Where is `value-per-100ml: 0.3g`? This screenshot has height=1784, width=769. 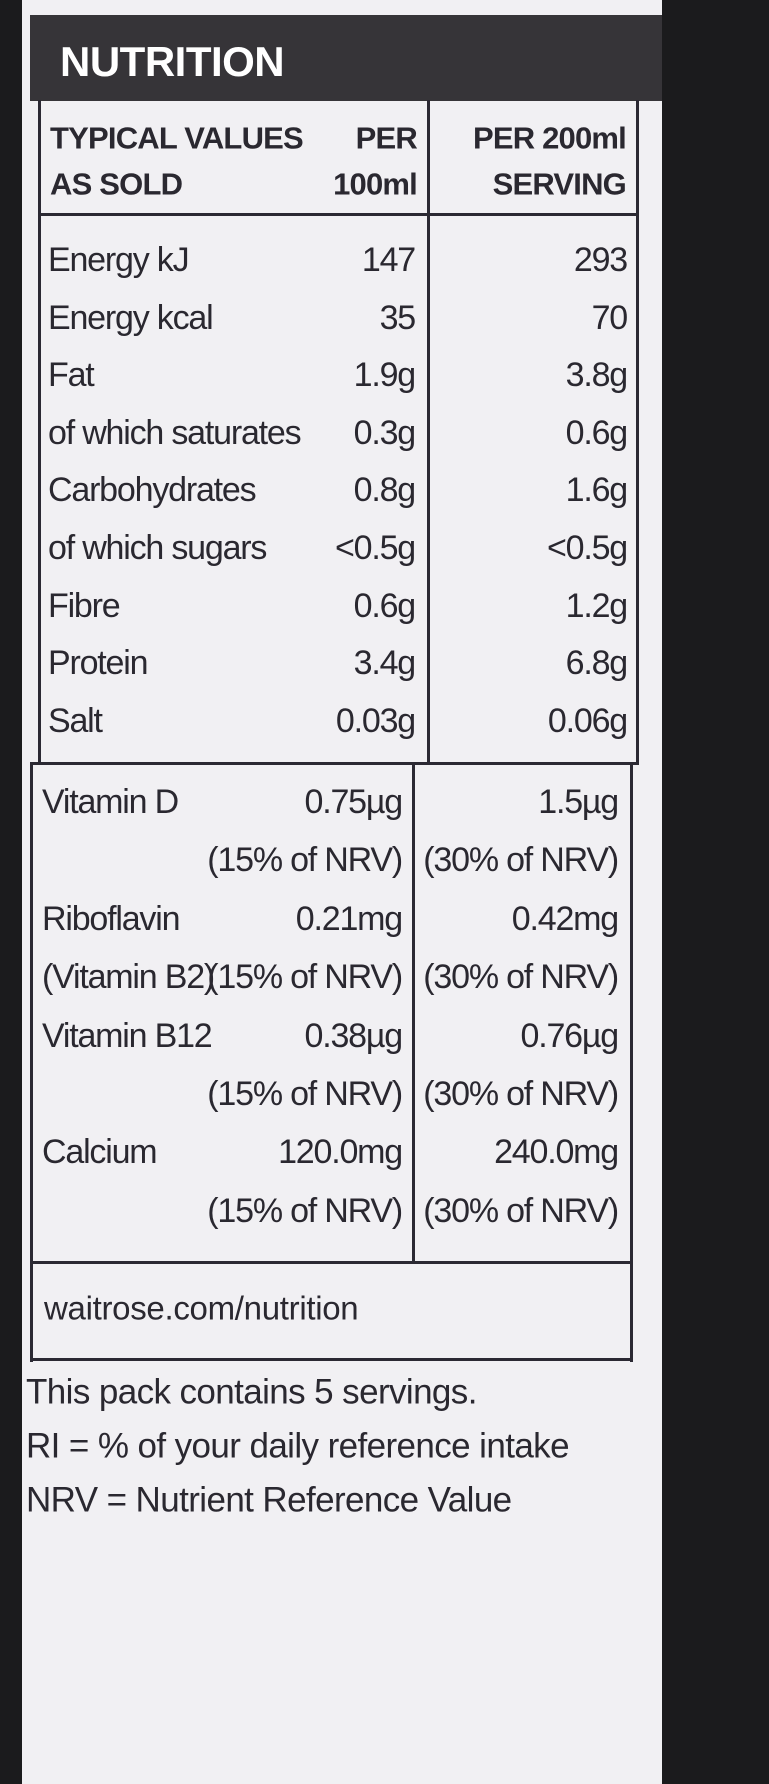 value-per-100ml: 0.3g is located at coordinates (385, 432).